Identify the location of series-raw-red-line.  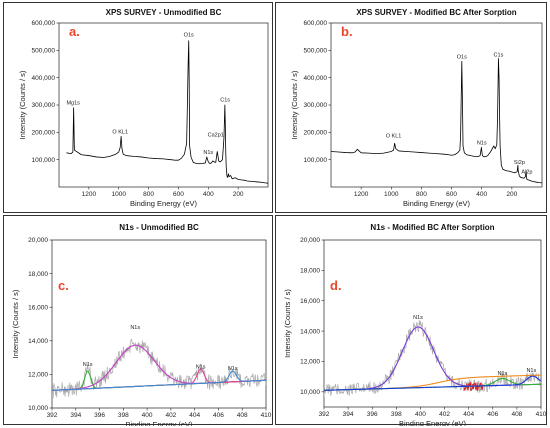
(473, 387).